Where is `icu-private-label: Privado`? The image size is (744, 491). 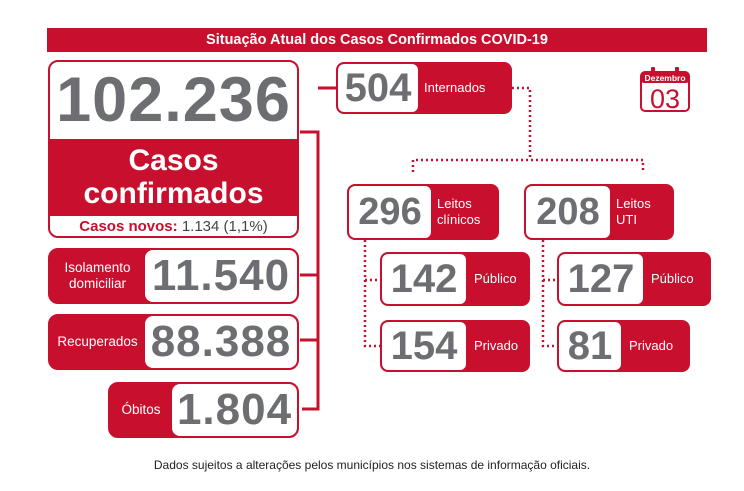 icu-private-label: Privado is located at coordinates (651, 345).